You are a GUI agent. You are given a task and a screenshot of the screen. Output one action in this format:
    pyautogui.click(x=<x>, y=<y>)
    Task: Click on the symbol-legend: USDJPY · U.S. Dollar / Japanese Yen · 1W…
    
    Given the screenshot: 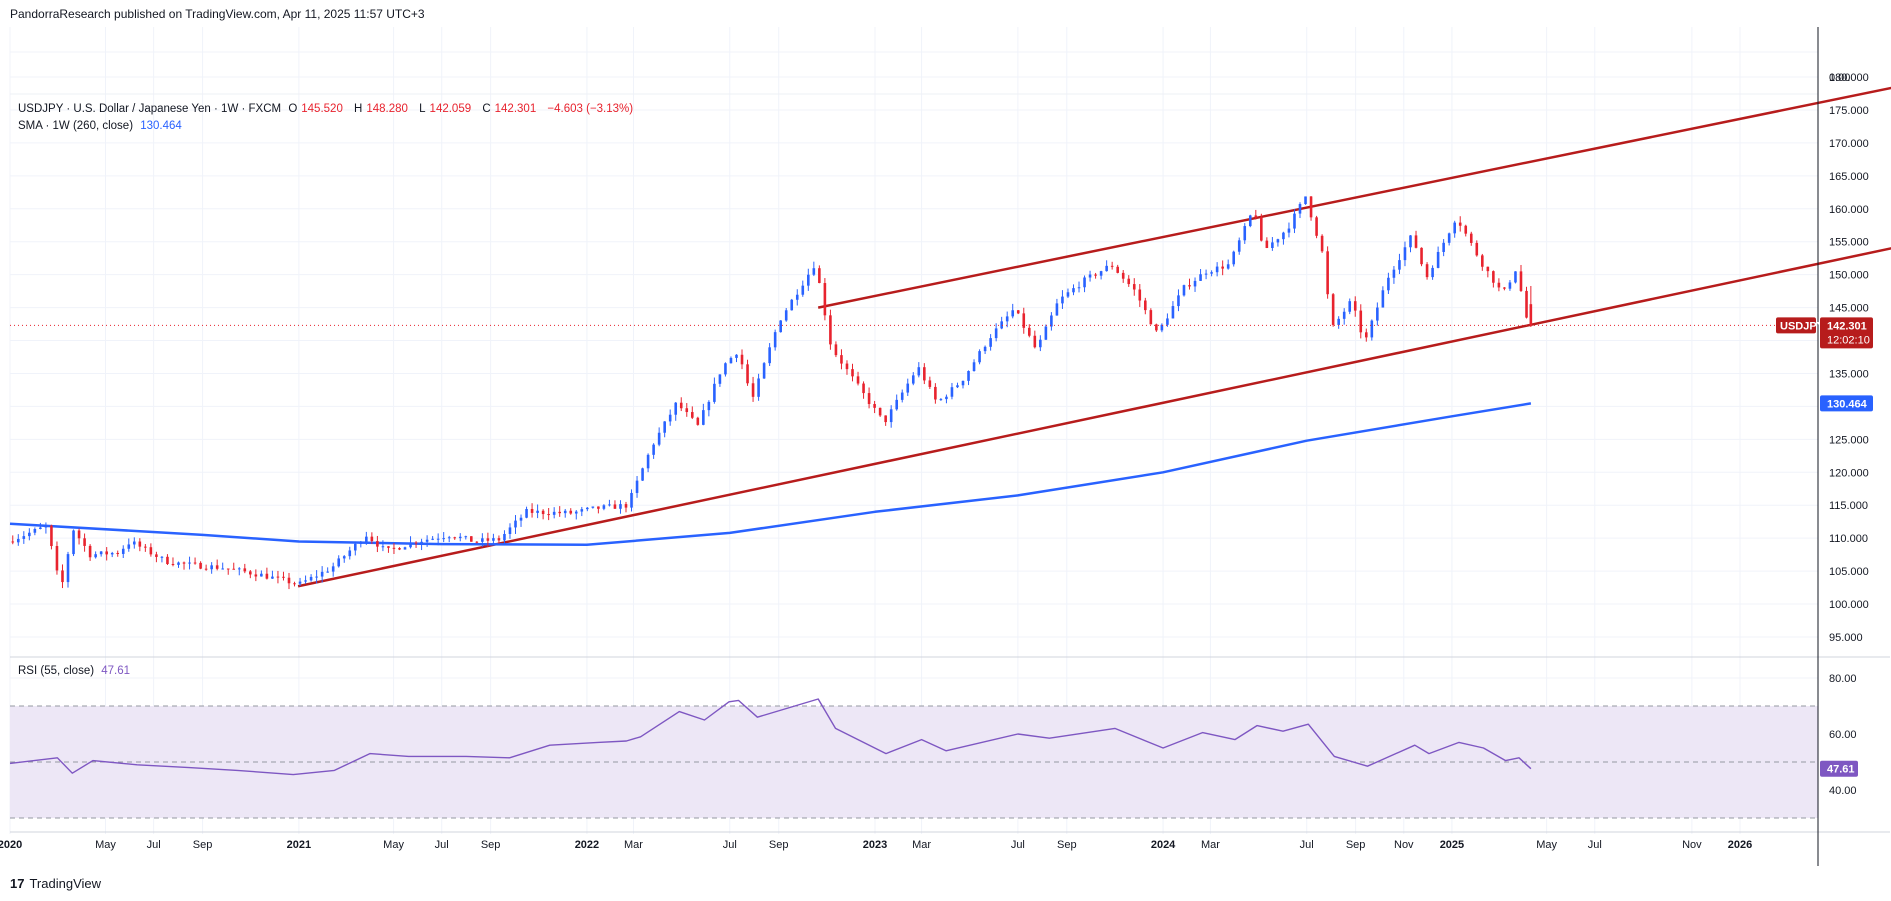 What is the action you would take?
    pyautogui.click(x=327, y=109)
    